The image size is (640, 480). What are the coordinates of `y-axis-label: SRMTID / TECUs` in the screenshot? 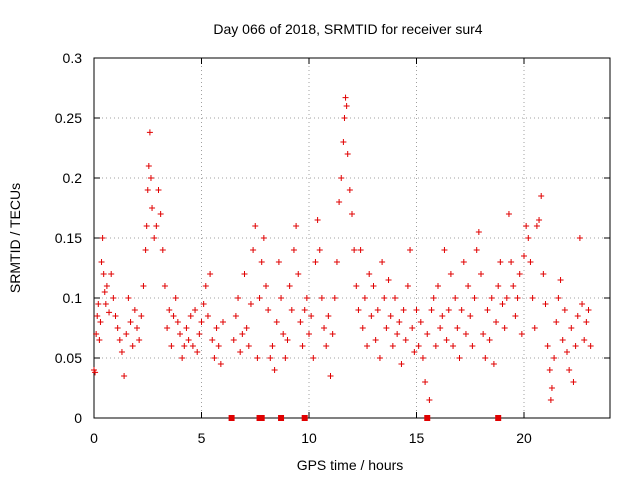 It's located at (15, 238).